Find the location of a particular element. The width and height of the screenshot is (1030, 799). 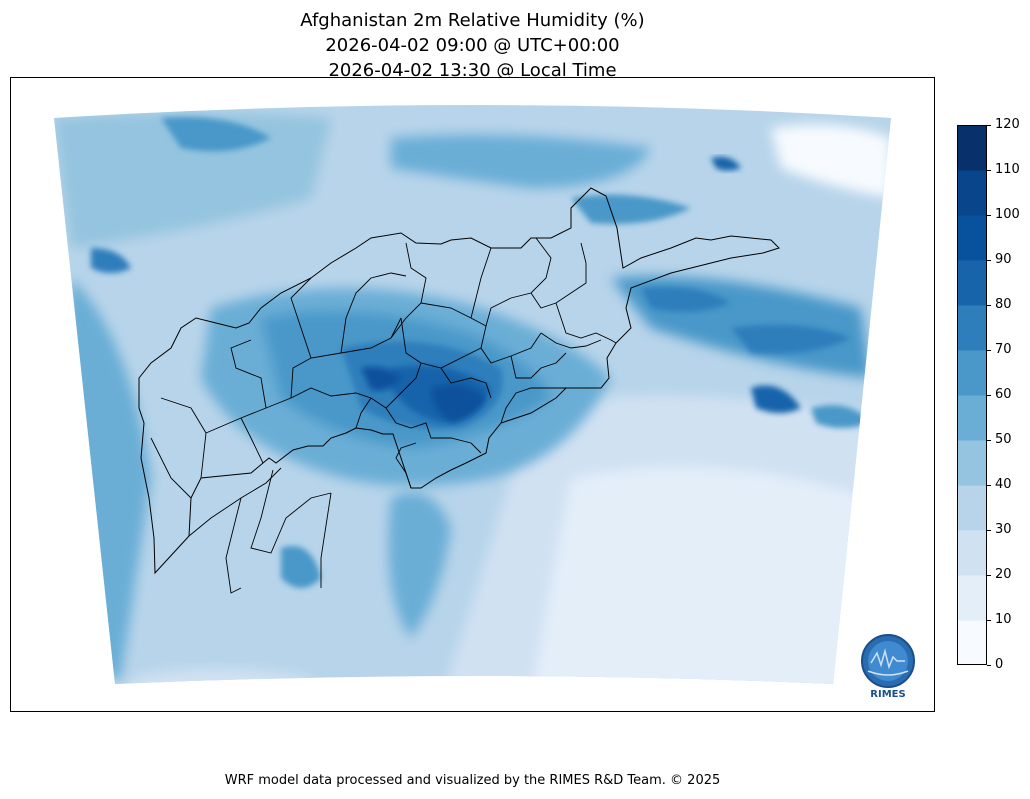

colorbar-tick-label: 70 is located at coordinates (1003, 349).